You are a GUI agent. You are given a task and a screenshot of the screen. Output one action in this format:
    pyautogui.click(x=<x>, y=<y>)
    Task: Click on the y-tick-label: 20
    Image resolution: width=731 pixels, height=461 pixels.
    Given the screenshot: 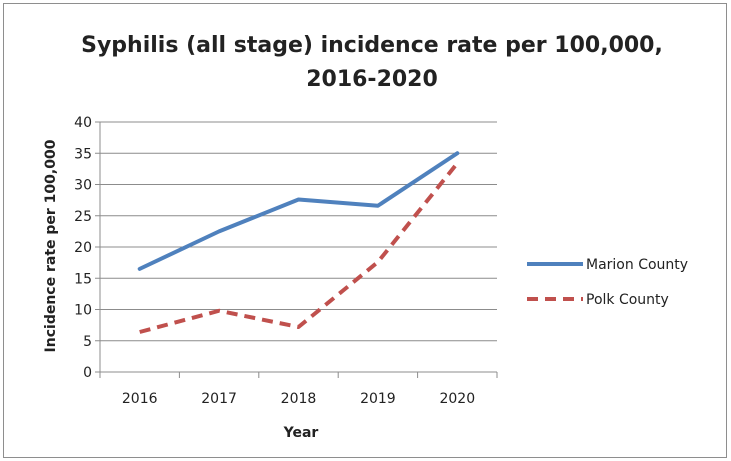 What is the action you would take?
    pyautogui.click(x=83, y=248)
    